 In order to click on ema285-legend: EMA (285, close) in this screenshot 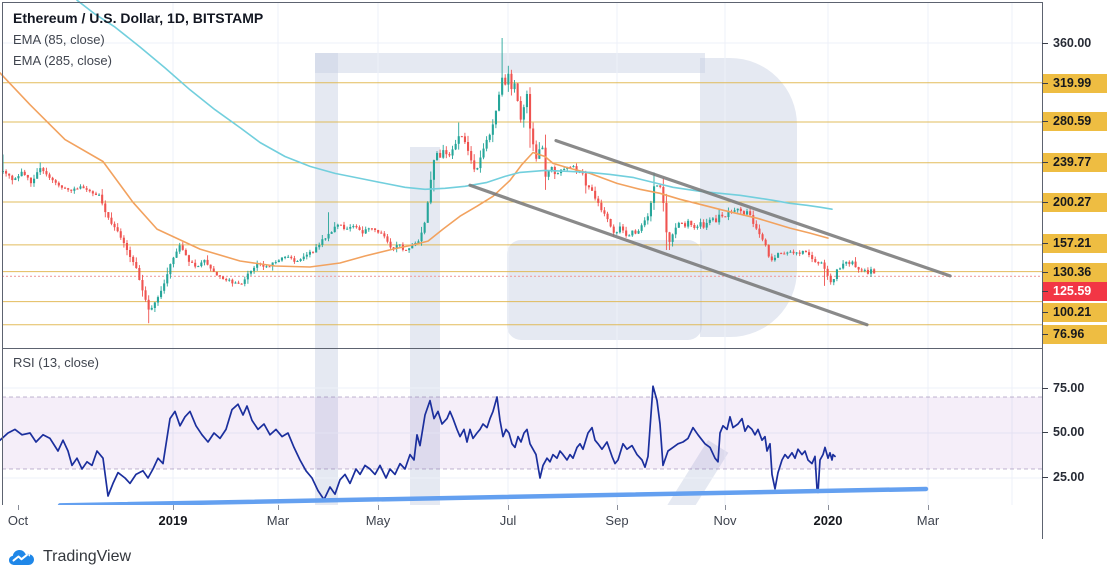, I will do `click(62, 60)`.